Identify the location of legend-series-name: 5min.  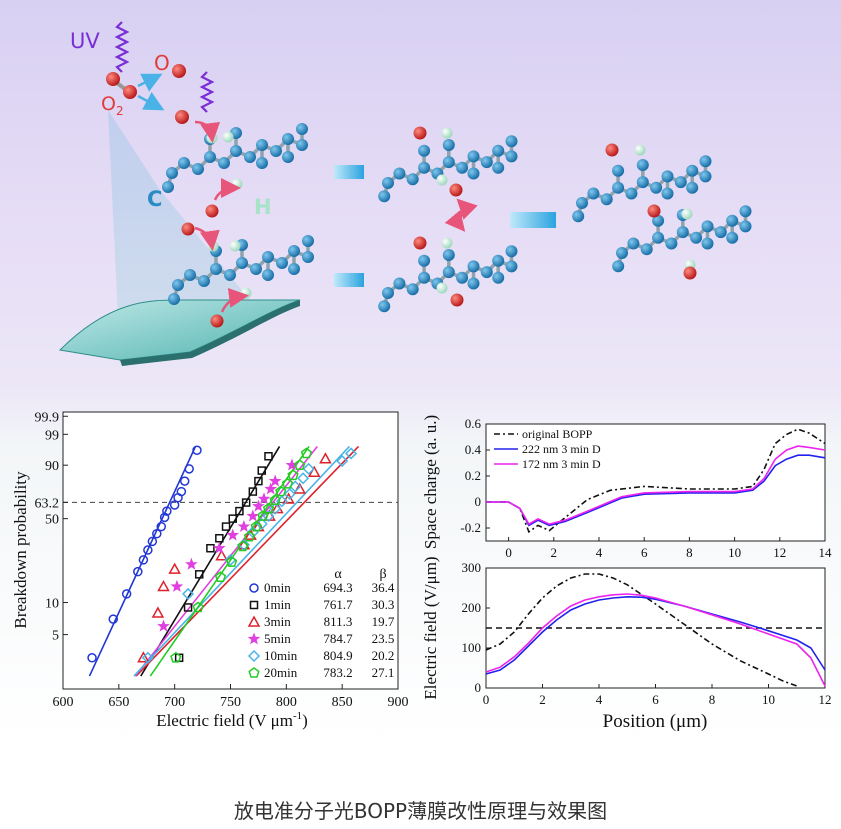
(277, 638).